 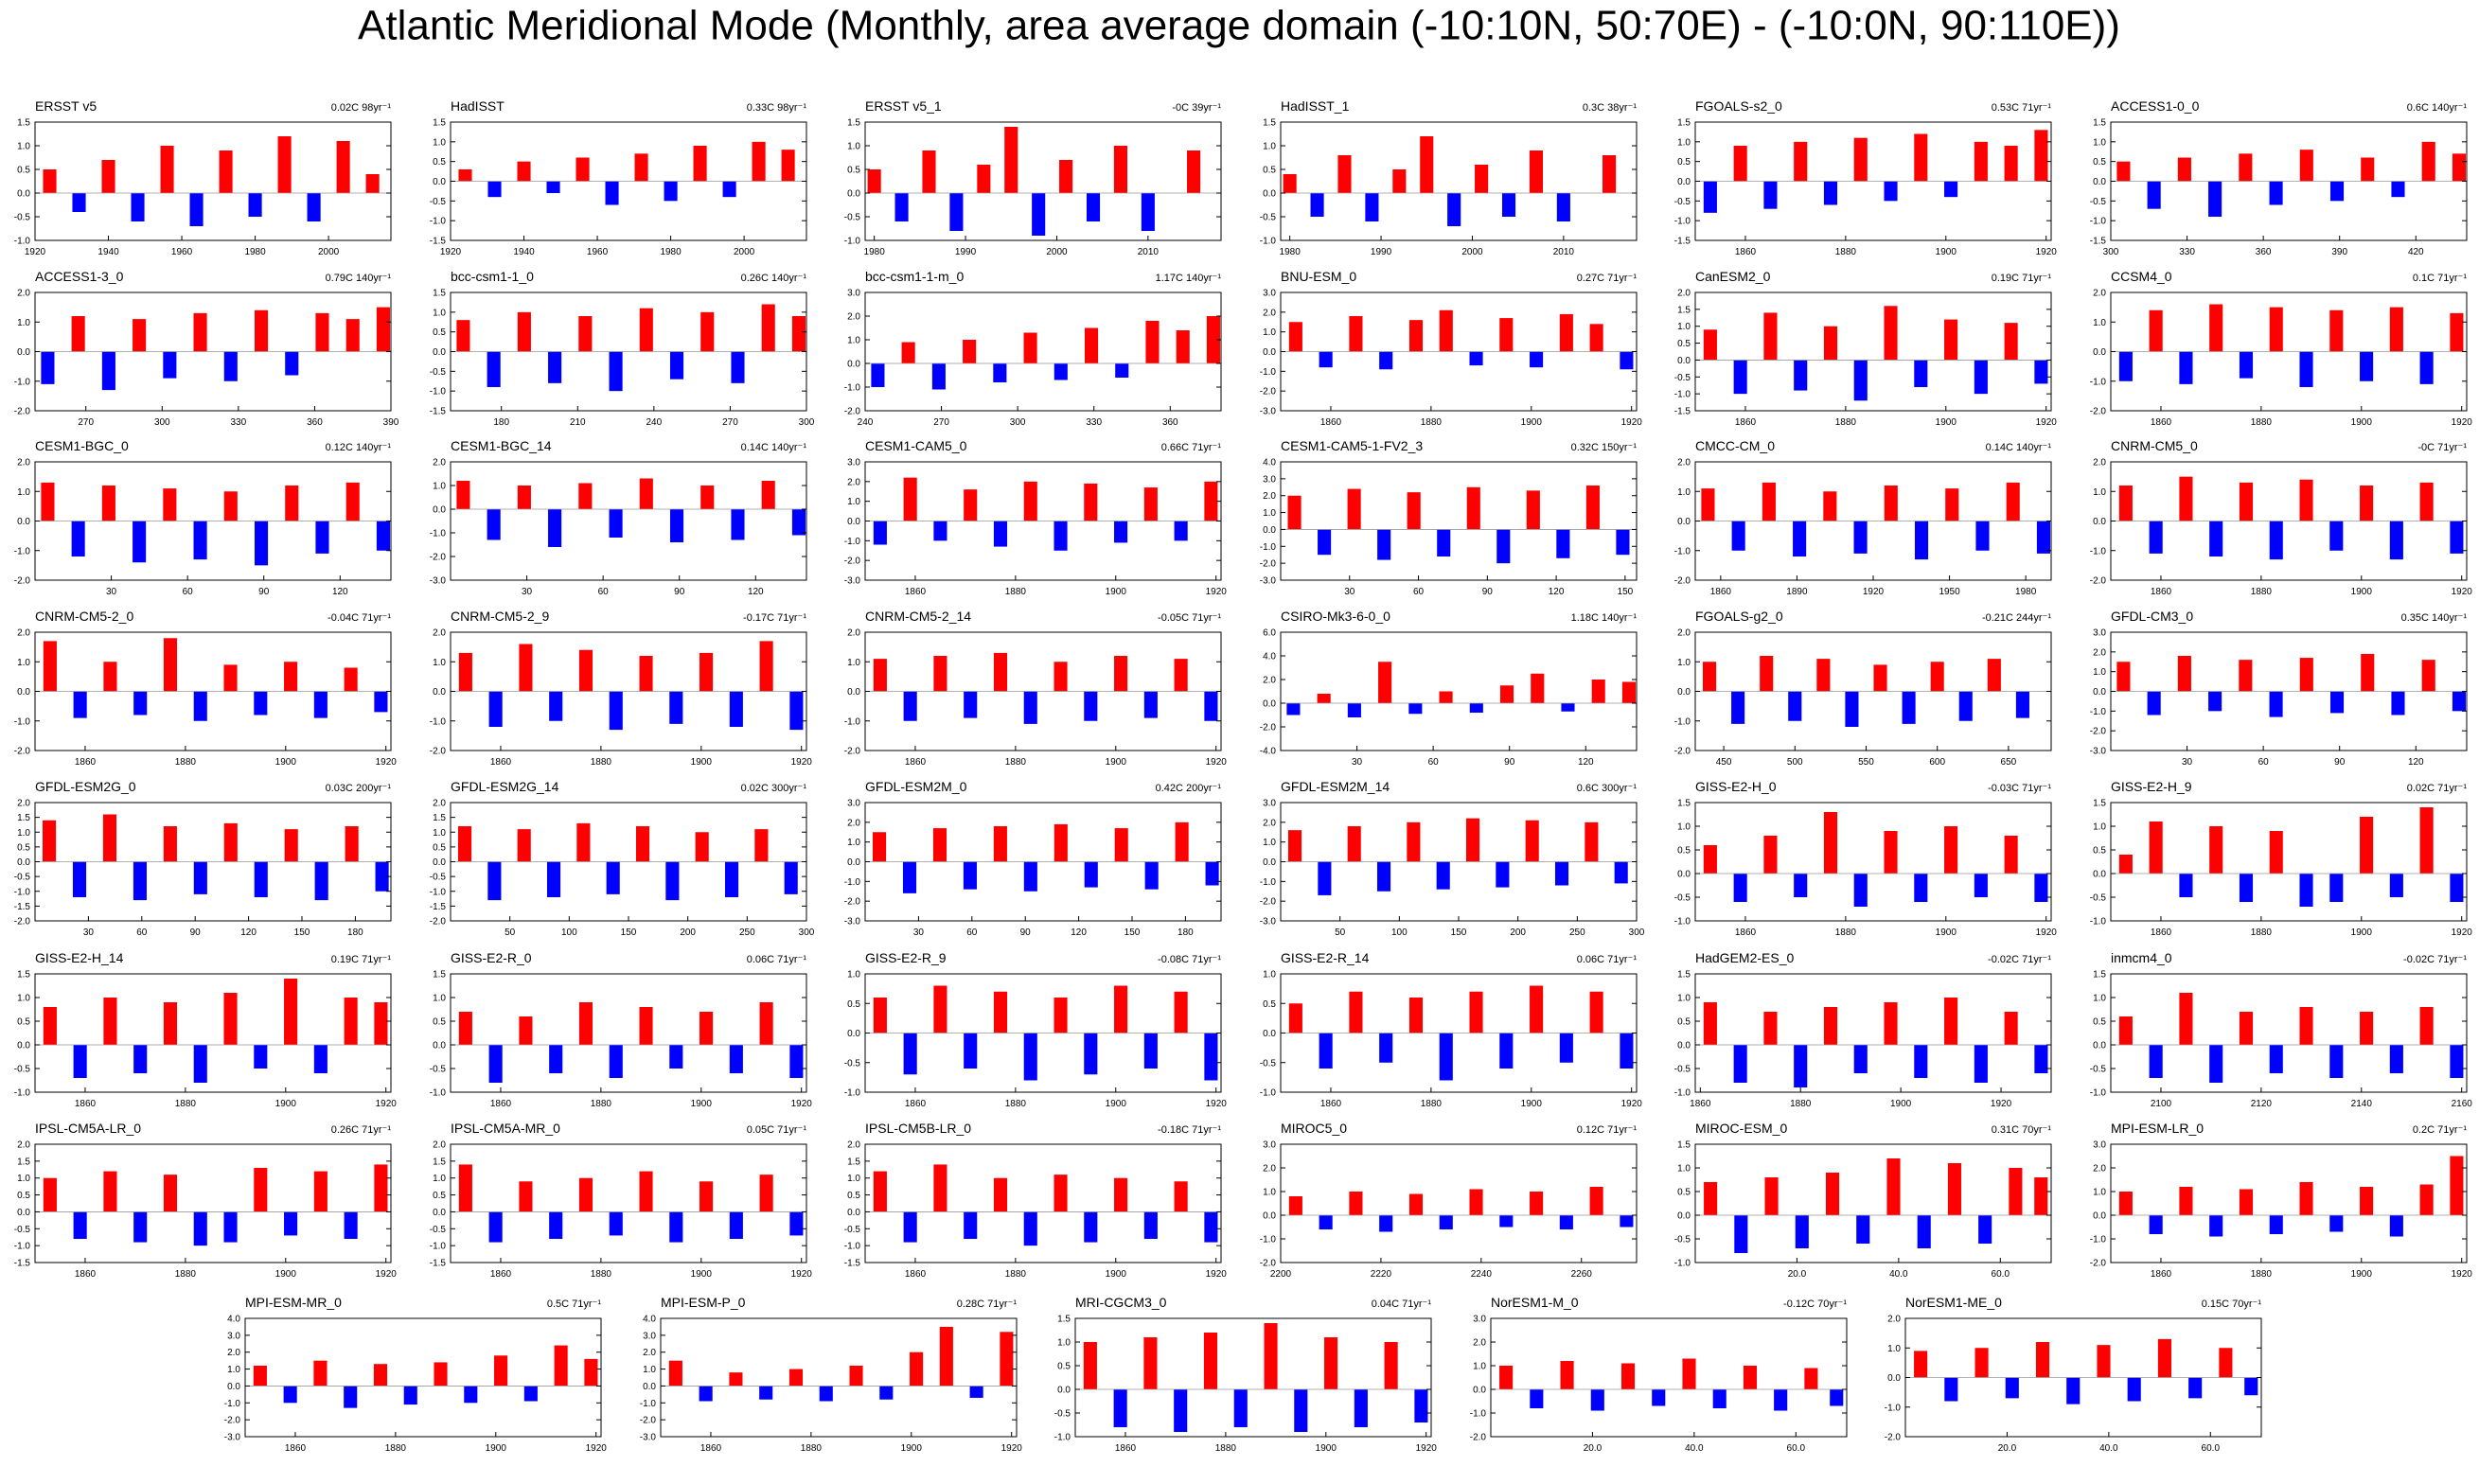 I want to click on trend-label: 0.06C 71yr⁻¹, so click(x=777, y=959).